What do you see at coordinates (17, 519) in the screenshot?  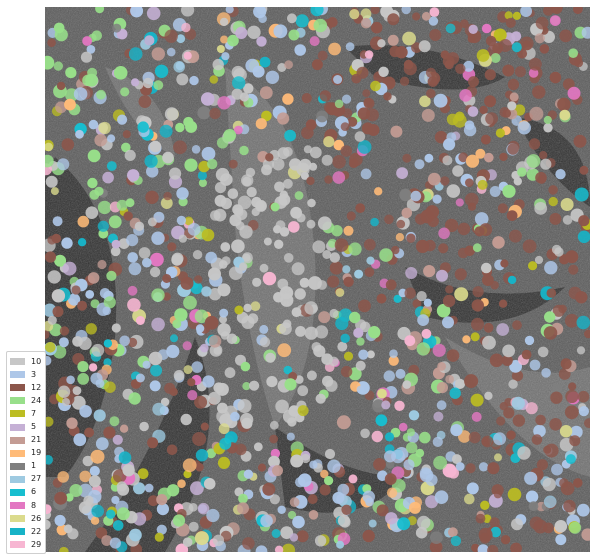 I see `legend-swatch` at bounding box center [17, 519].